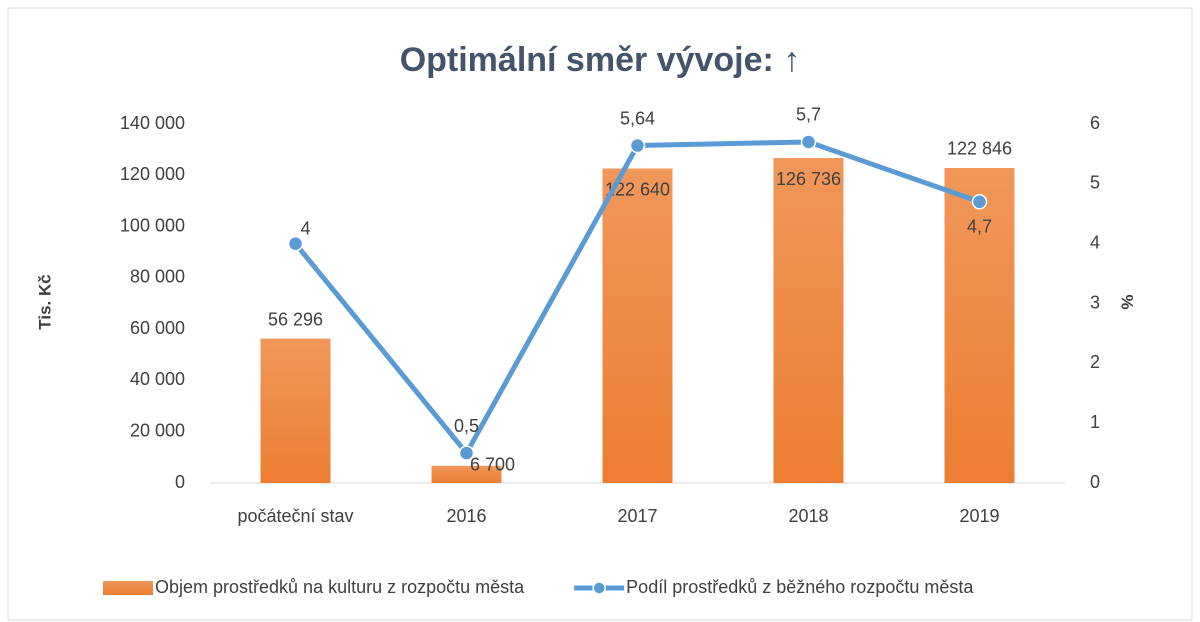 The width and height of the screenshot is (1200, 622). I want to click on bar-value-label: 56 296, so click(295, 319).